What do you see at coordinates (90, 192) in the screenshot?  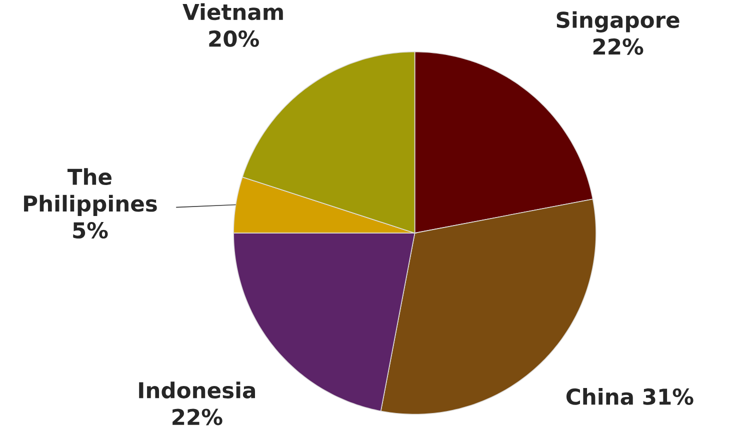 I see `slice-label: The Philippines` at bounding box center [90, 192].